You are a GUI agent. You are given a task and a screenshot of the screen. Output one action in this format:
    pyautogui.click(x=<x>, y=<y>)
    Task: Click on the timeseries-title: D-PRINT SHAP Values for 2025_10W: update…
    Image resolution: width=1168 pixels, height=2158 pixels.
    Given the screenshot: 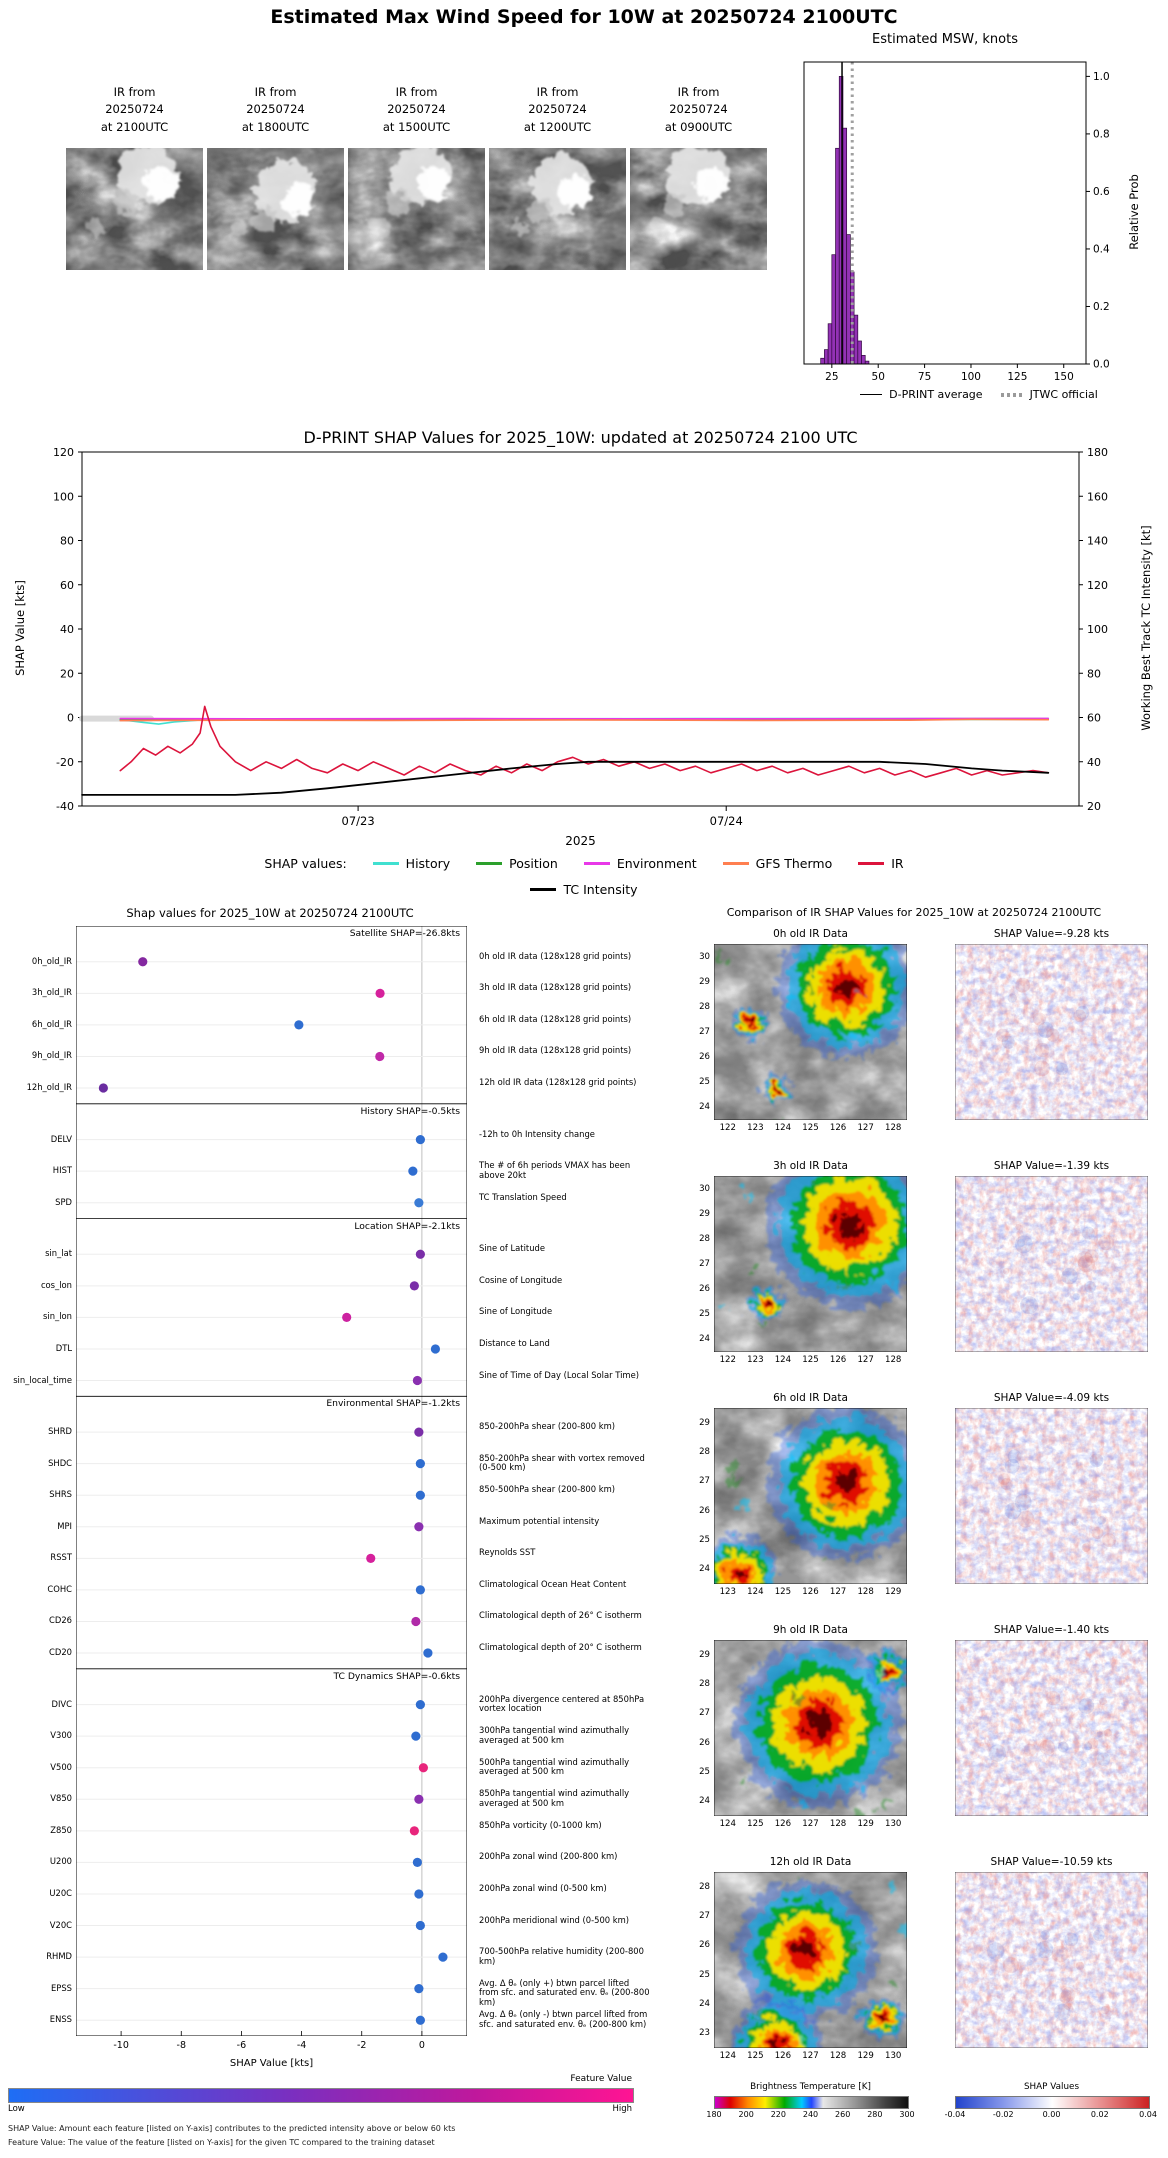 What is the action you would take?
    pyautogui.click(x=580, y=437)
    